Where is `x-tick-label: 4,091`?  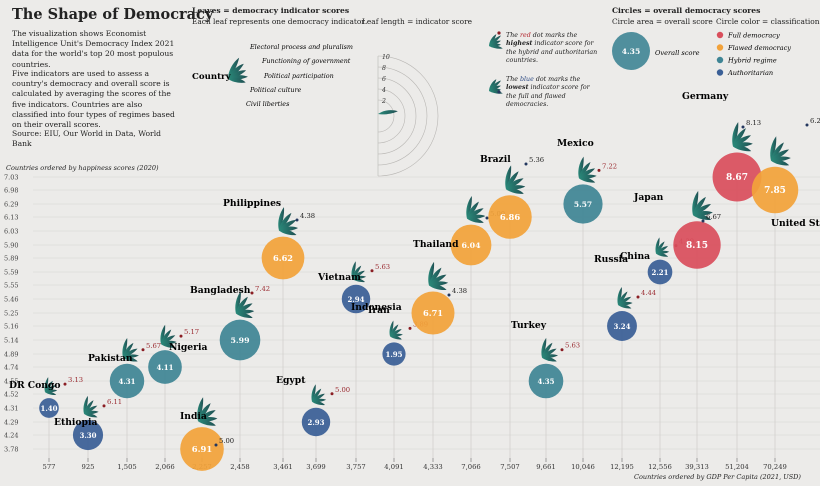
x-tick-label: 4,091 is located at coordinates (393, 467).